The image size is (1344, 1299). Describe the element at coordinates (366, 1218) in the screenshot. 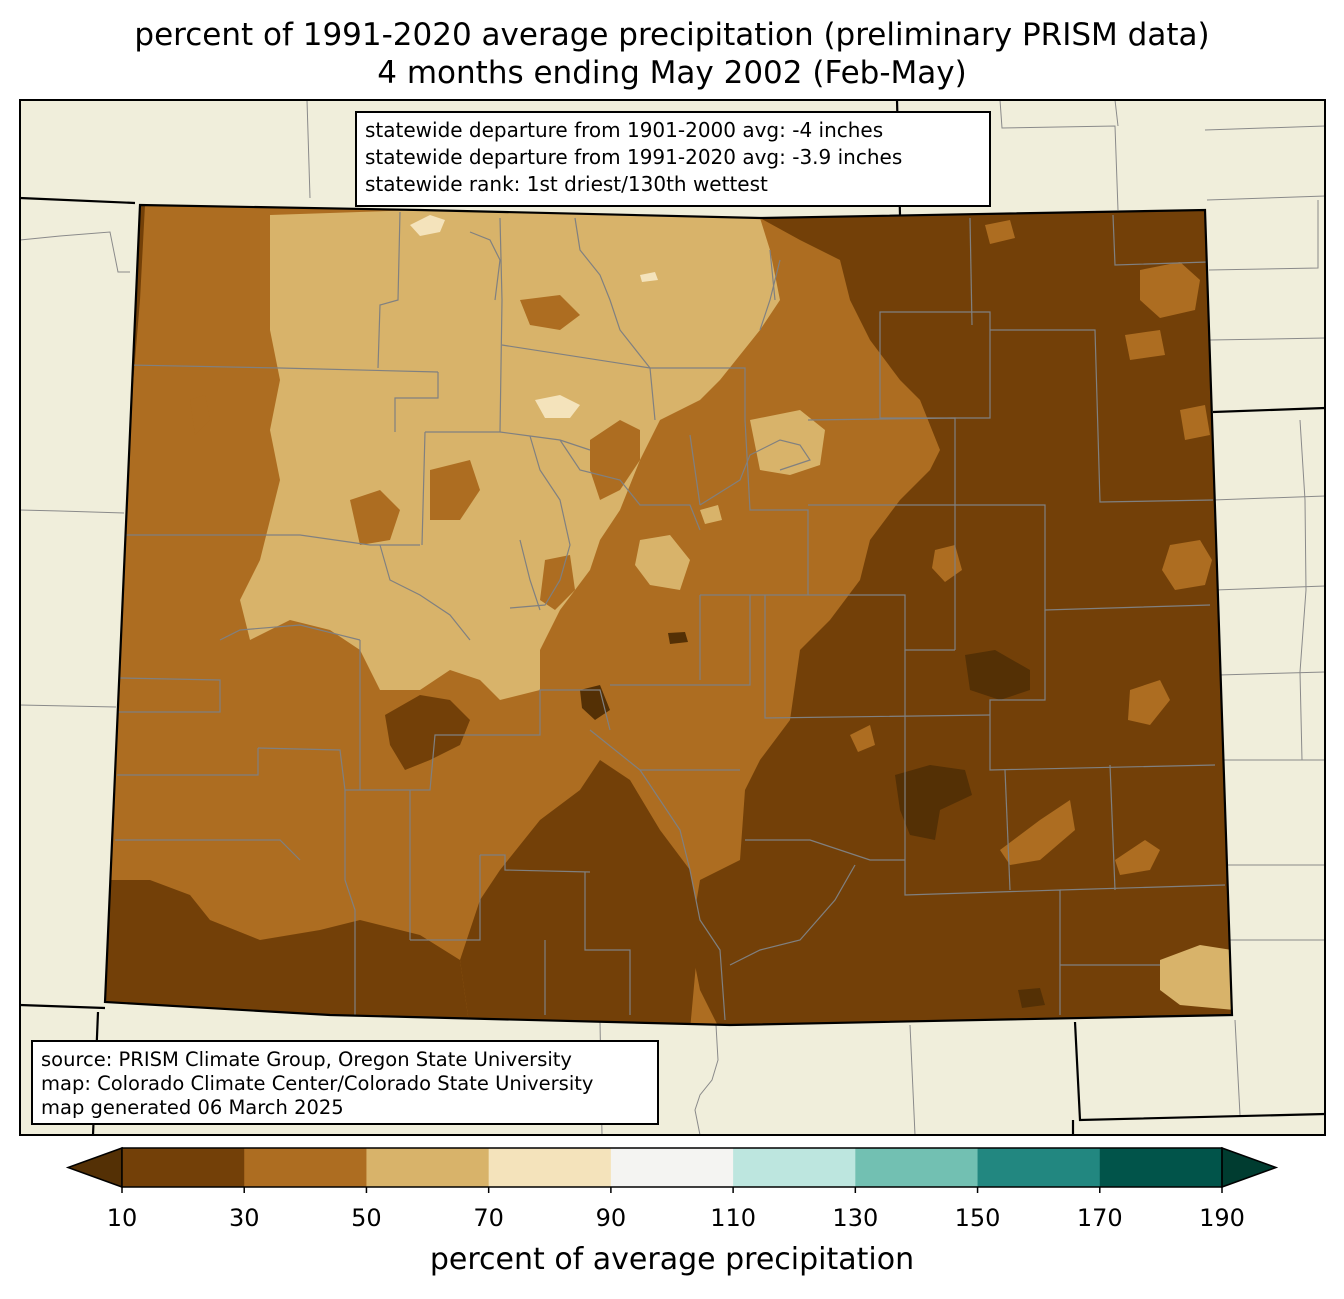

I see `colorbar-tick-label: 50` at that location.